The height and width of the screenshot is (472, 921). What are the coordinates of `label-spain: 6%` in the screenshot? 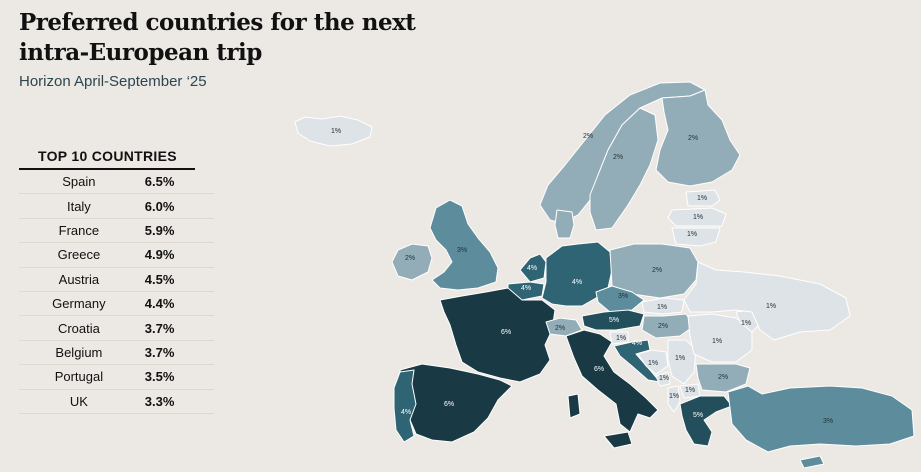 It's located at (449, 404).